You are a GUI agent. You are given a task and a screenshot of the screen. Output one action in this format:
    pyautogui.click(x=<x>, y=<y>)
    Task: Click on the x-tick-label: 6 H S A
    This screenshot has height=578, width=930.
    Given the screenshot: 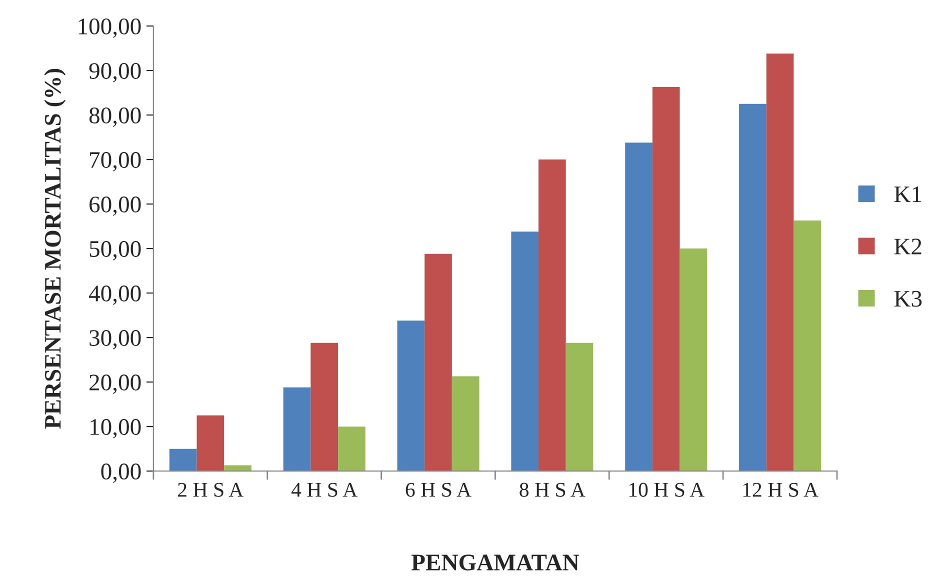 What is the action you would take?
    pyautogui.click(x=439, y=489)
    